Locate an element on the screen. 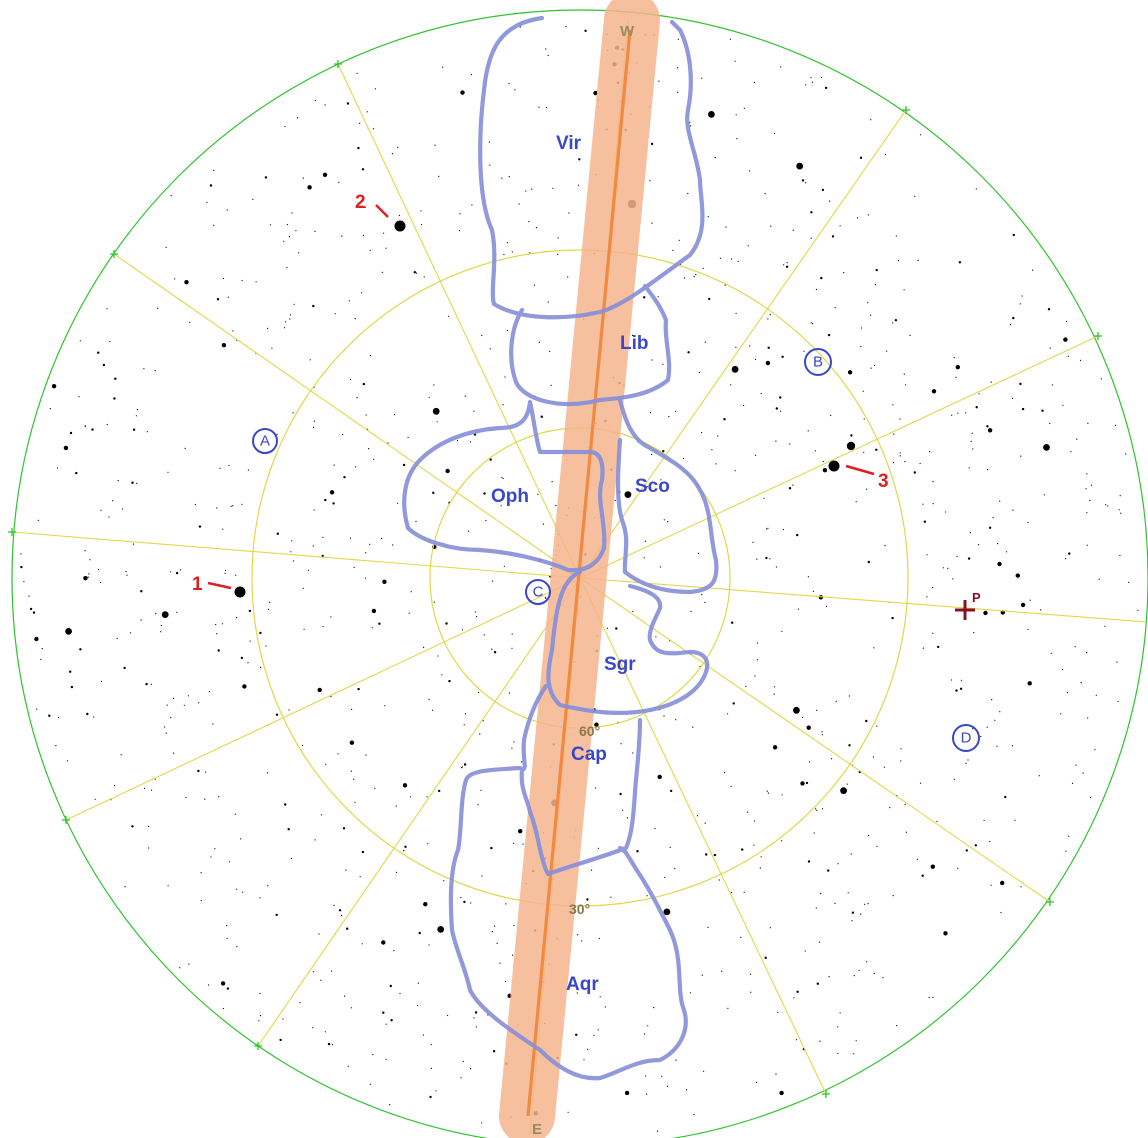 This screenshot has width=1148, height=1138. annotation-pointer is located at coordinates (860, 470).